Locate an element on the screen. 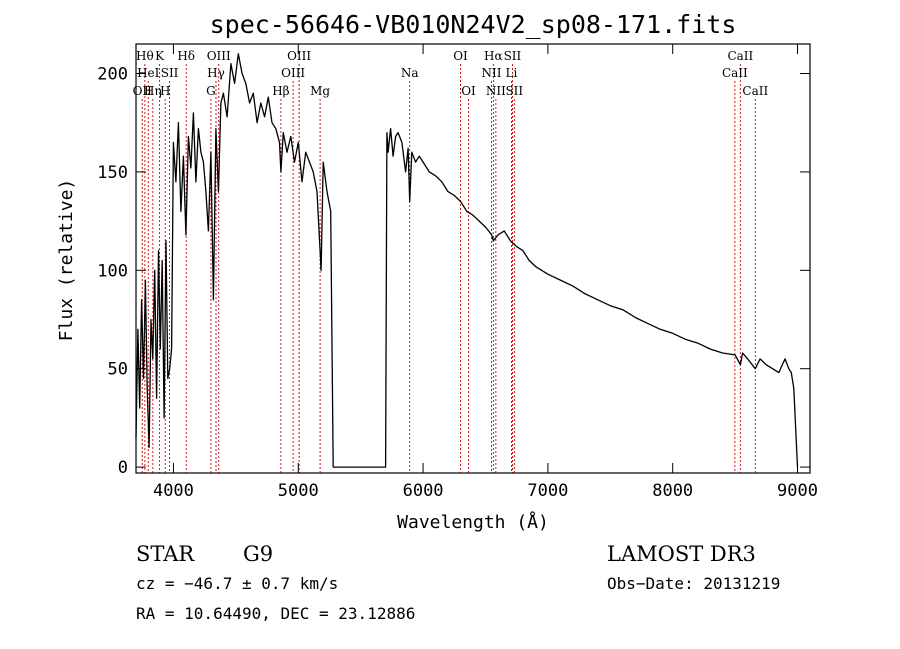 Image resolution: width=900 pixels, height=649 pixels. y-tick-label: 150 is located at coordinates (112, 173).